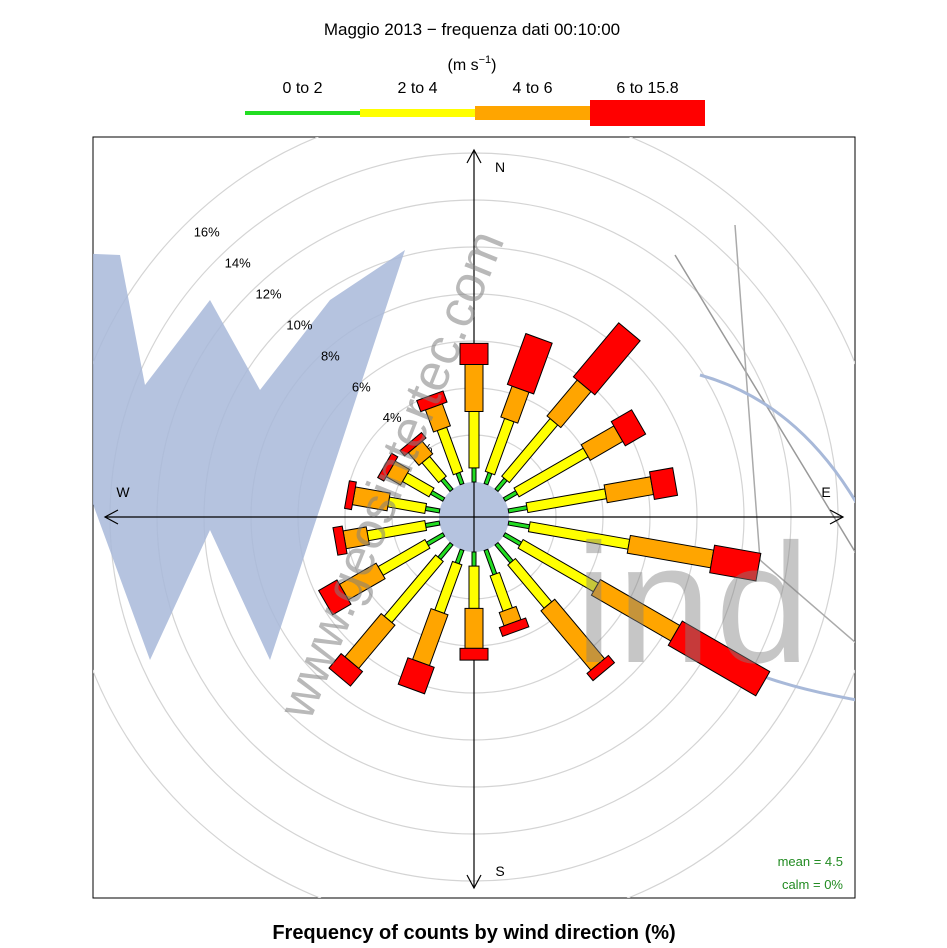 The width and height of the screenshot is (947, 948). I want to click on watermark-swoosh, so click(772, 537).